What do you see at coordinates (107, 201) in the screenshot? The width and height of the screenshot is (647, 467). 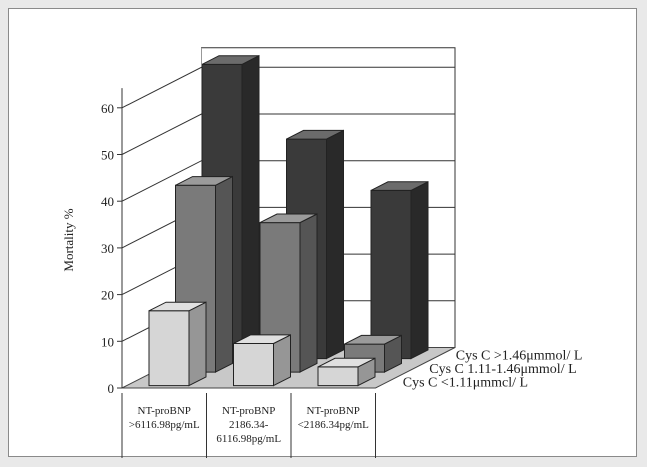 I see `y-tick-label: 40` at bounding box center [107, 201].